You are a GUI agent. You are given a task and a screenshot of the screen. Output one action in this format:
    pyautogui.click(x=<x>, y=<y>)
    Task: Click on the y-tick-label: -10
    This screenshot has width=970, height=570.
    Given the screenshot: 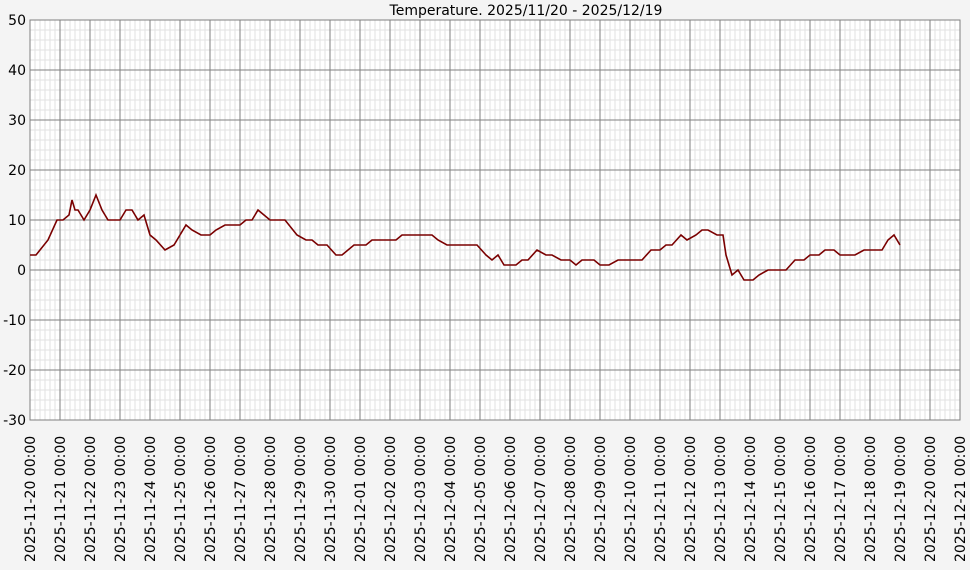 What is the action you would take?
    pyautogui.click(x=14, y=321)
    